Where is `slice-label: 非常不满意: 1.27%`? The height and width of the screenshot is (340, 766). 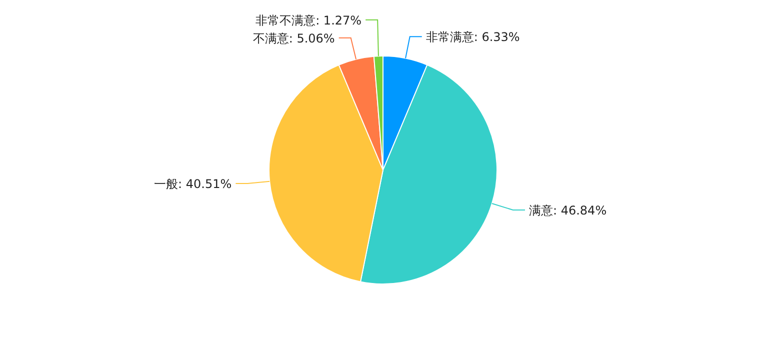
slice-label: 非常不满意: 1.27% is located at coordinates (309, 20).